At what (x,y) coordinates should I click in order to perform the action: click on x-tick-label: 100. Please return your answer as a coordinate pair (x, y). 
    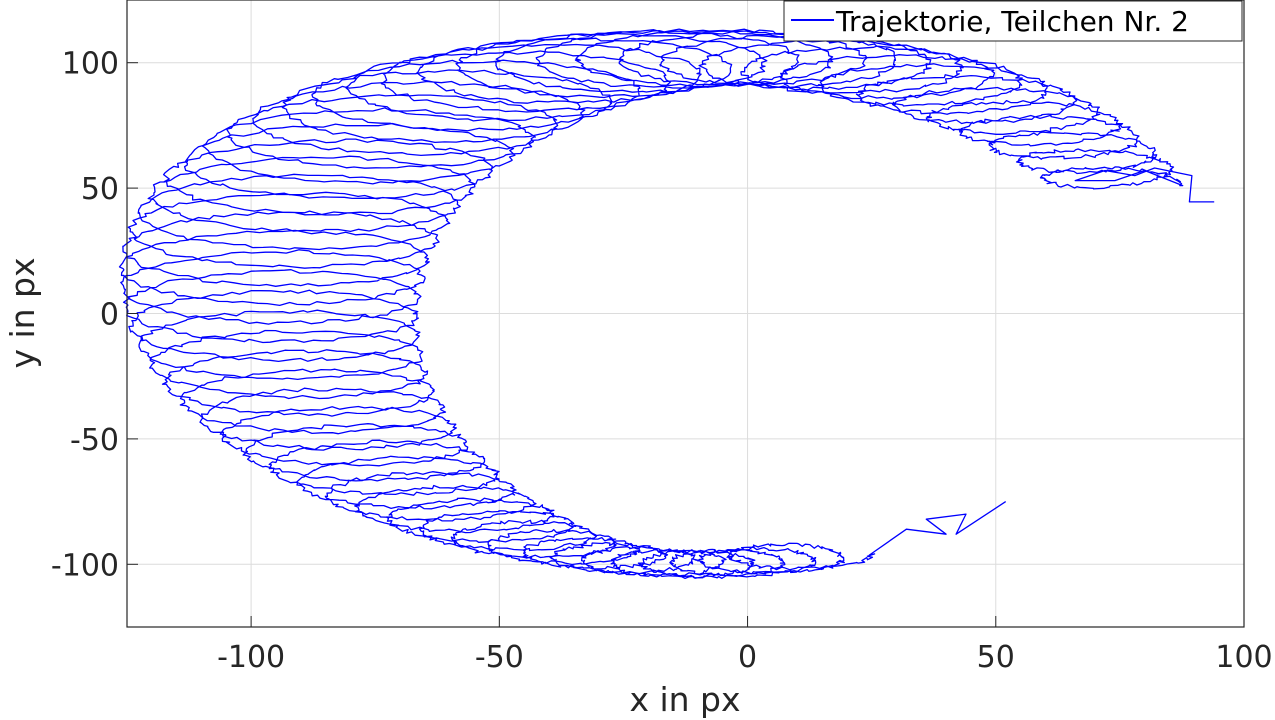
    Looking at the image, I should click on (1243, 657).